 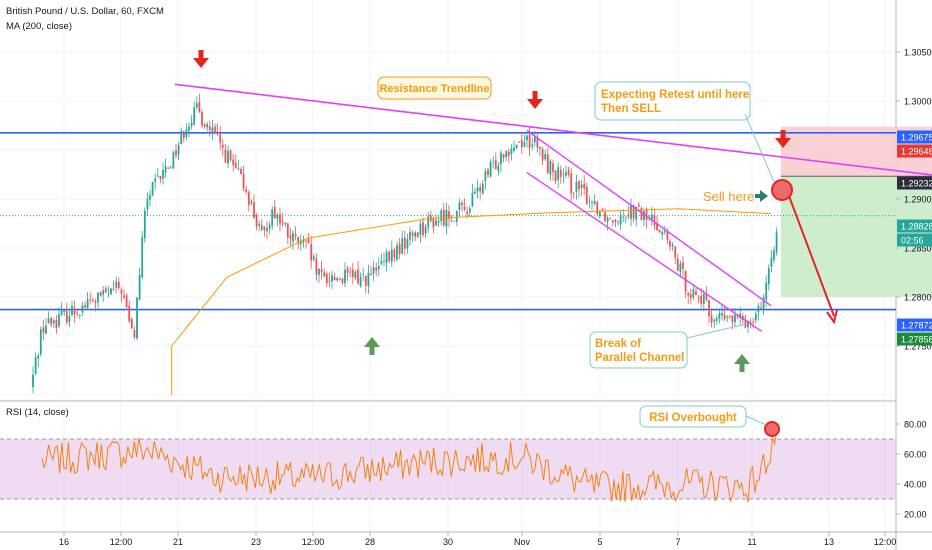 I want to click on resistance-trendline-callout: Resistance Trendline, so click(x=434, y=88).